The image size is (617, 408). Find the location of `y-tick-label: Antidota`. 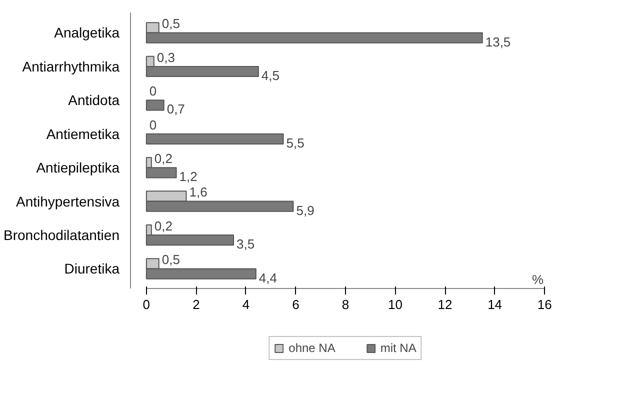

y-tick-label: Antidota is located at coordinates (94, 100).